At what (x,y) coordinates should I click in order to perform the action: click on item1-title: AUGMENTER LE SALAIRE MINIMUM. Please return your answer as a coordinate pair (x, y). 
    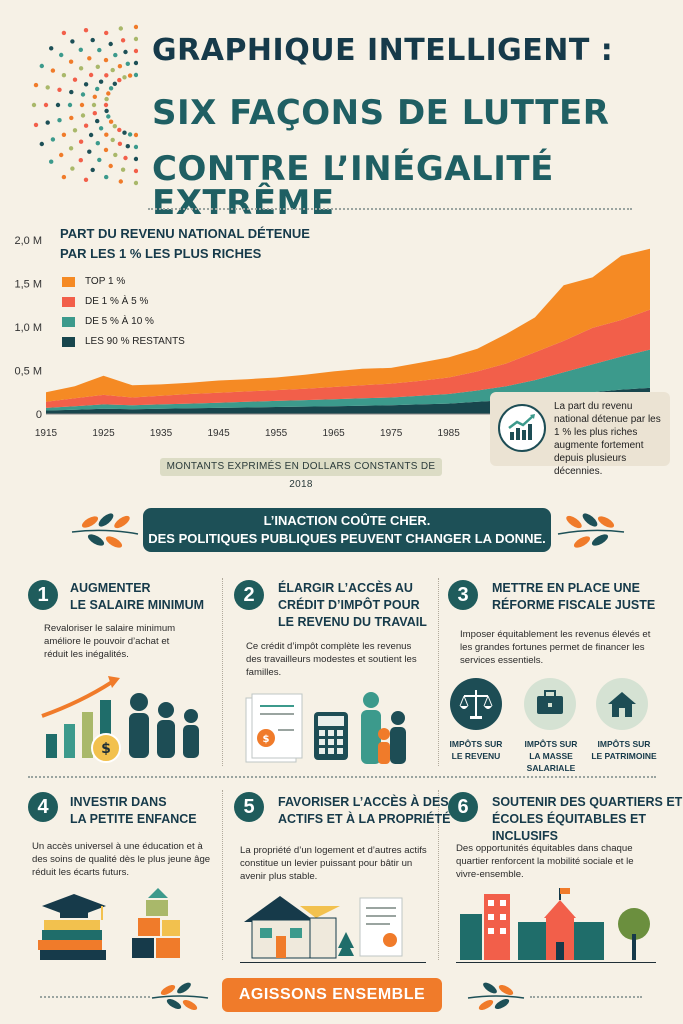
    Looking at the image, I should click on (137, 597).